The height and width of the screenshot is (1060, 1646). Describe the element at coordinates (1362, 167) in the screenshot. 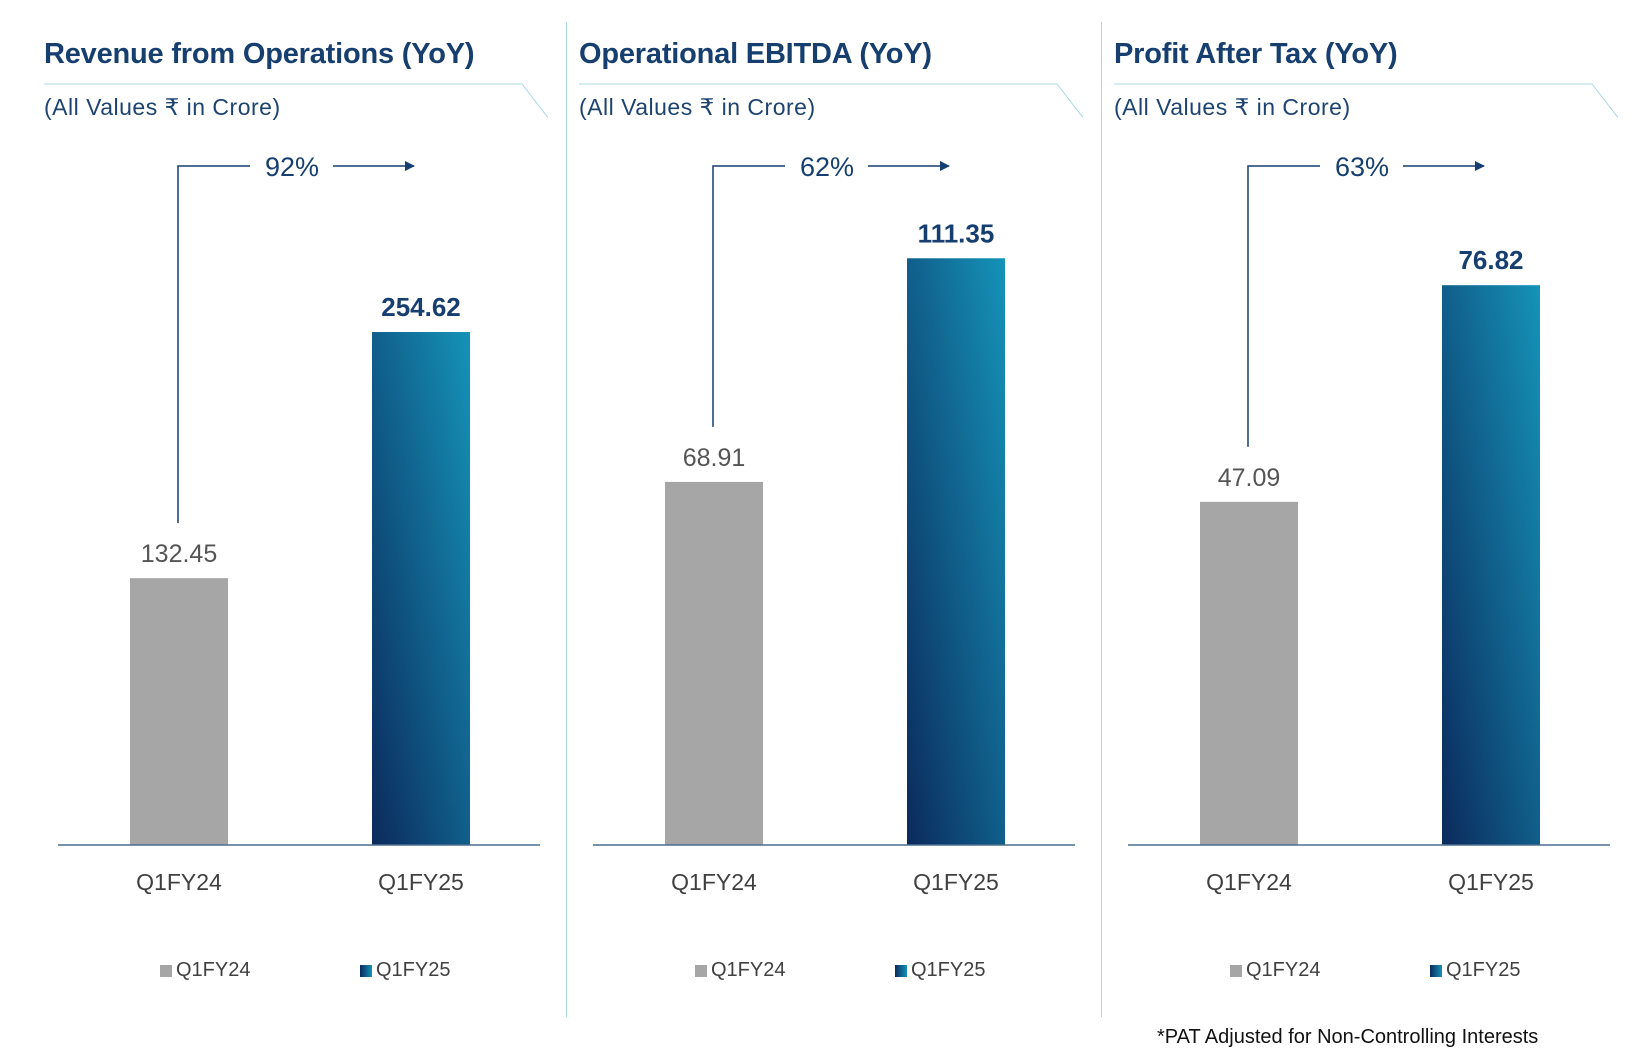

I see `growth-label: 63%` at that location.